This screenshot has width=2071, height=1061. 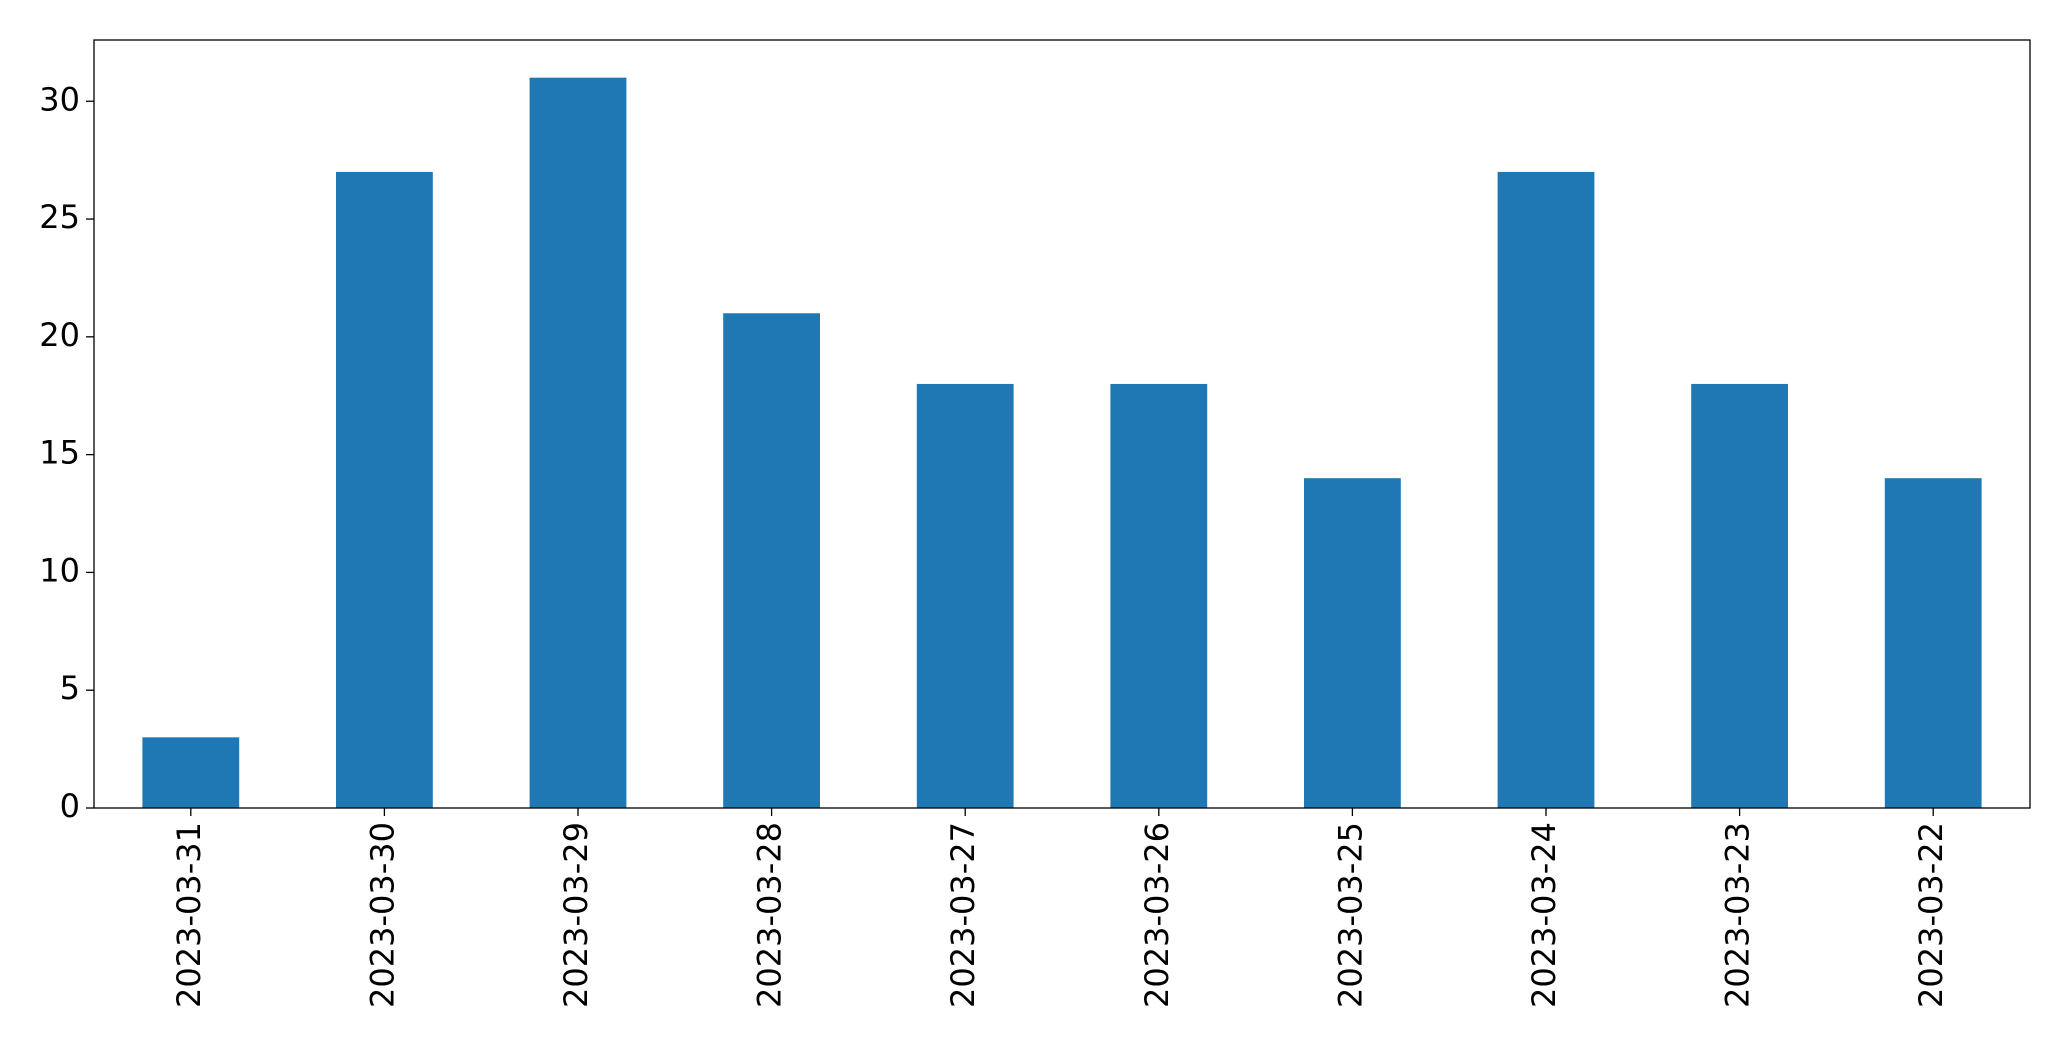 I want to click on y-tick-label: 30, so click(x=59, y=99).